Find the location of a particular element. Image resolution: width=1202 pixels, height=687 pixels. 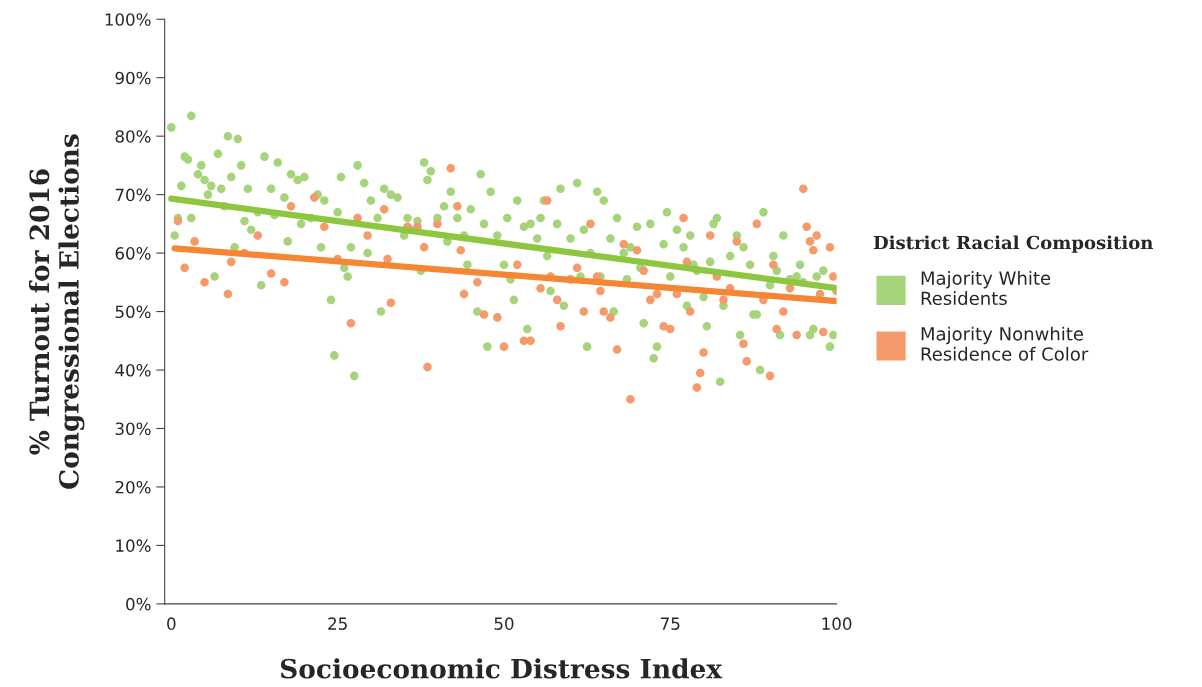

legend-label: Majority Nonwhite Residence of Color is located at coordinates (1005, 343).